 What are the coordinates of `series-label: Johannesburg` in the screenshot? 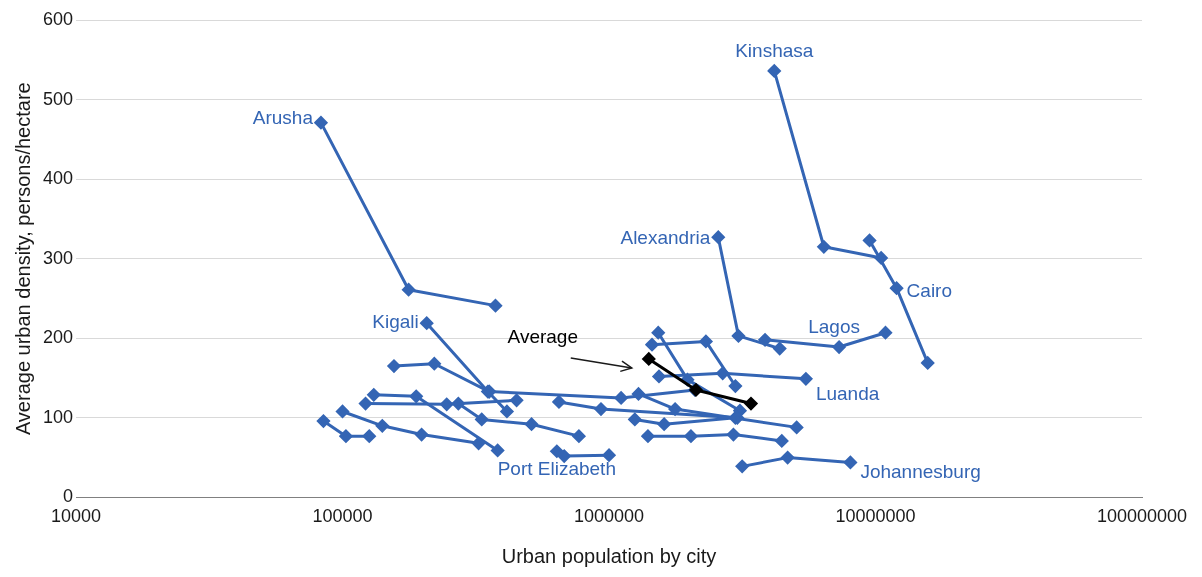 It's located at (920, 471).